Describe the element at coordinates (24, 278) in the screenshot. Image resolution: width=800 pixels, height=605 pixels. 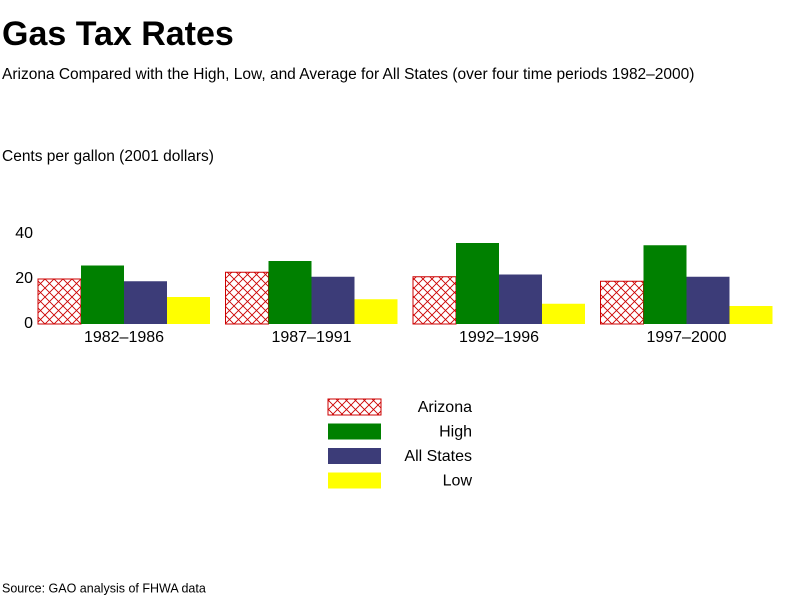
I see `y-tick-label: 20` at that location.